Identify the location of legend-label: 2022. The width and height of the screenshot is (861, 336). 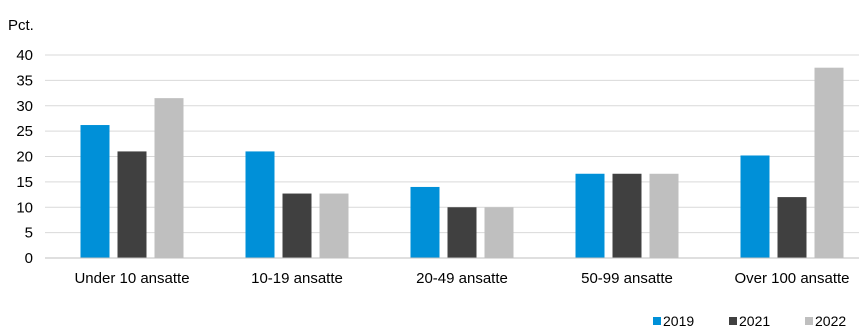
(830, 321).